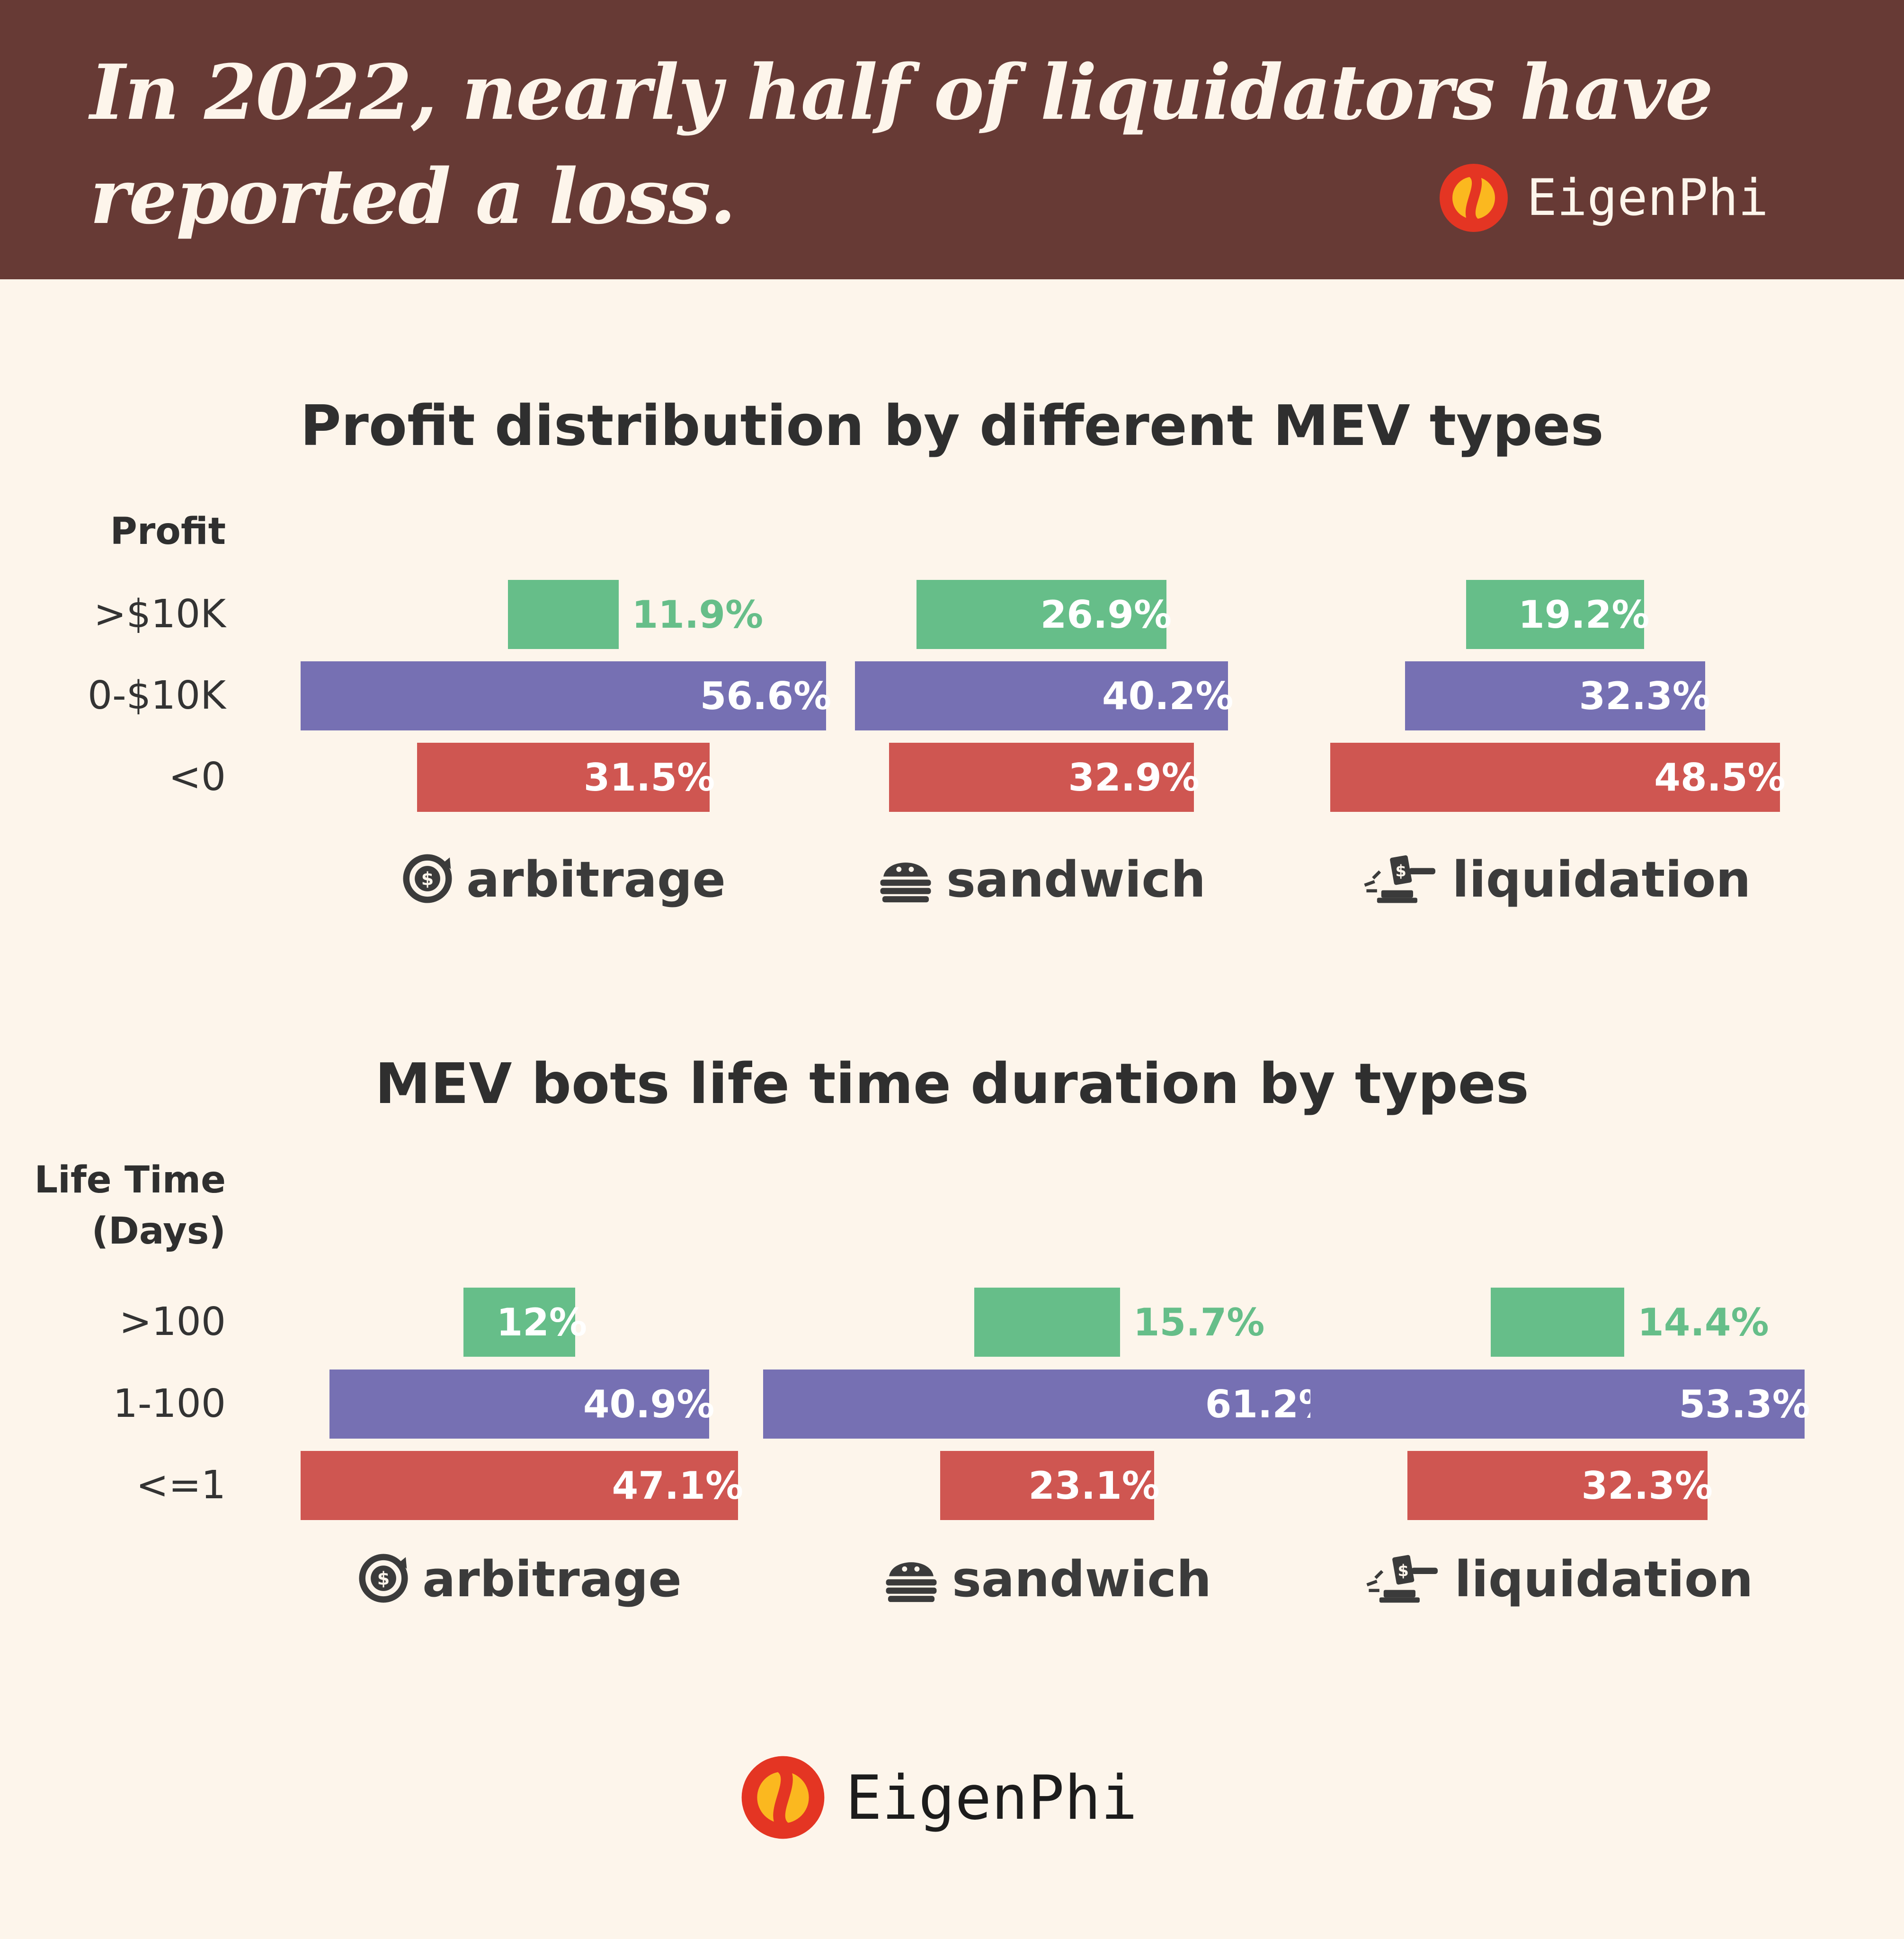  What do you see at coordinates (169, 1404) in the screenshot?
I see `row-label: 1-100` at bounding box center [169, 1404].